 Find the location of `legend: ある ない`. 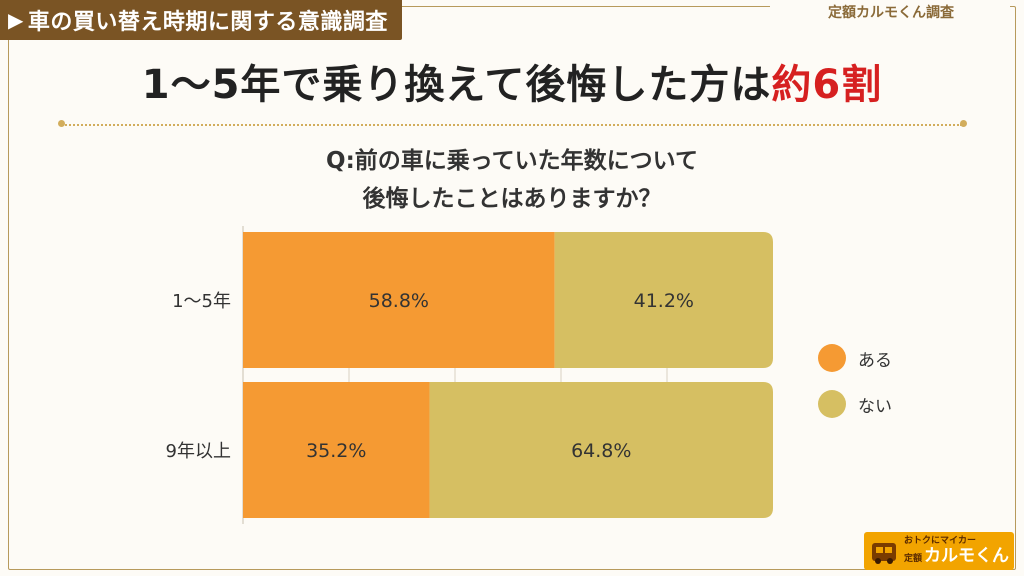

legend: ある ない is located at coordinates (855, 381).